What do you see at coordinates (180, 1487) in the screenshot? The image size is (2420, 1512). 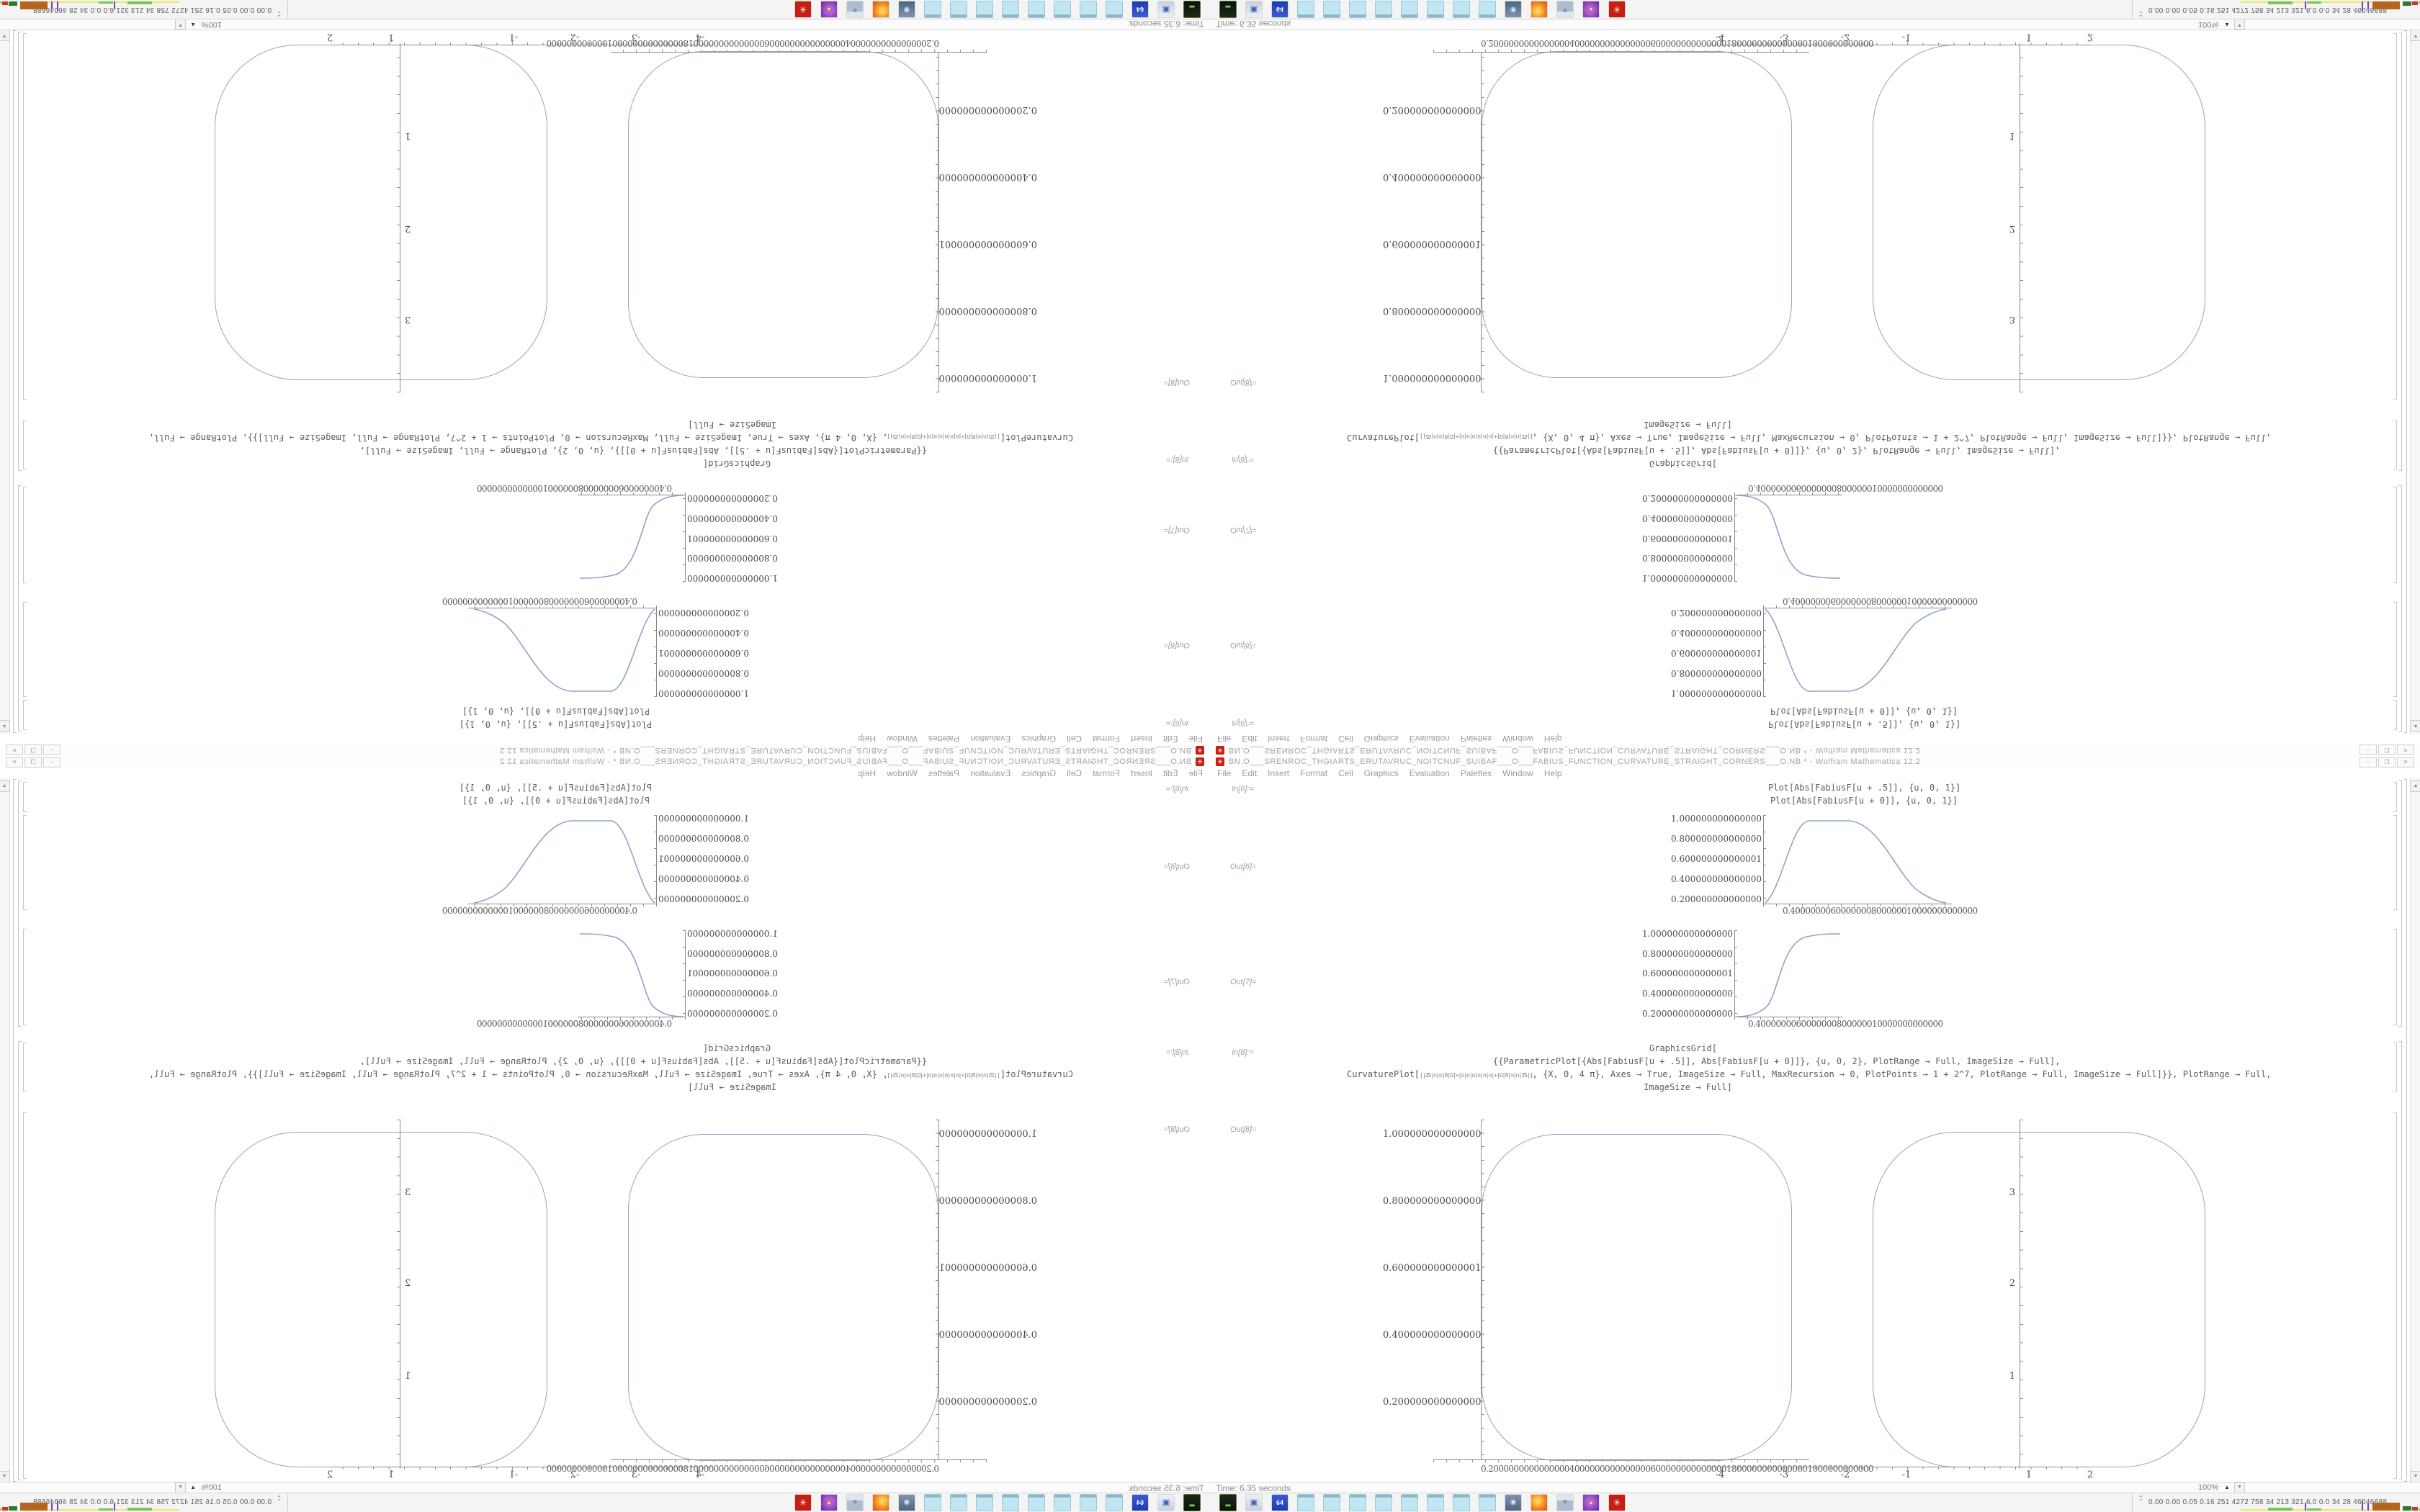 I see `magnification-menu-icon: ▼` at bounding box center [180, 1487].